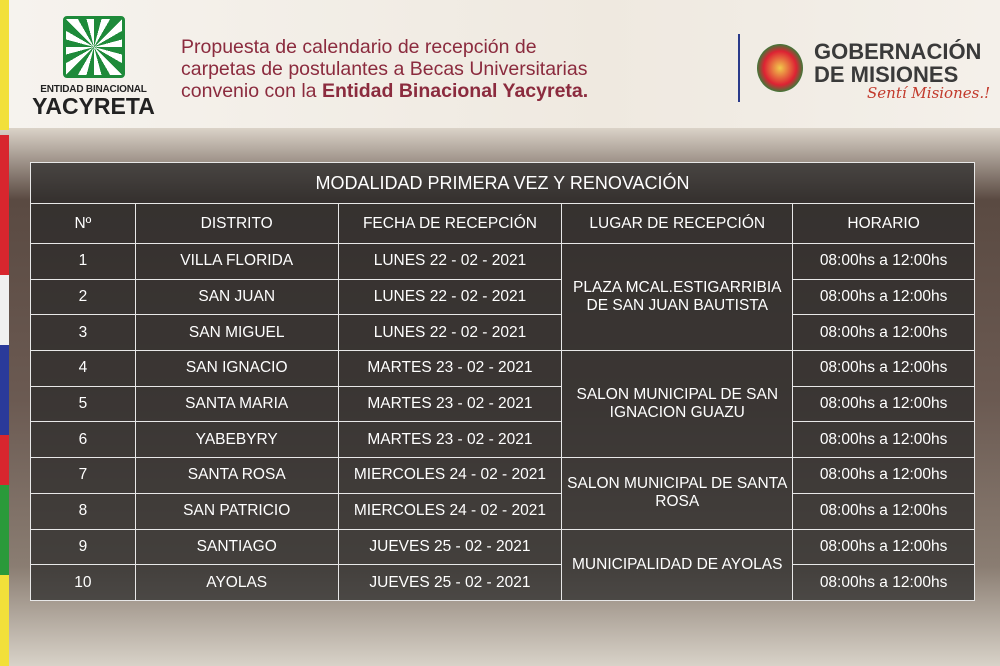  What do you see at coordinates (359, 47) in the screenshot?
I see `title-line-1: Propuesta de calendario de recepción de` at bounding box center [359, 47].